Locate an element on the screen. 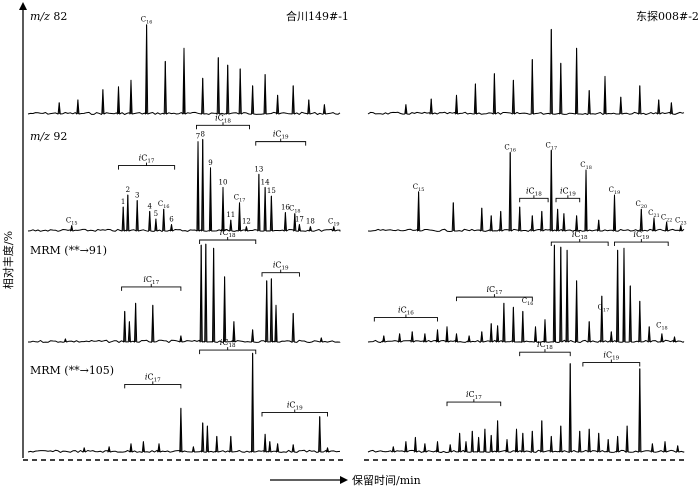 The height and width of the screenshot is (493, 700). trace-mrm91-right is located at coordinates (526, 293).